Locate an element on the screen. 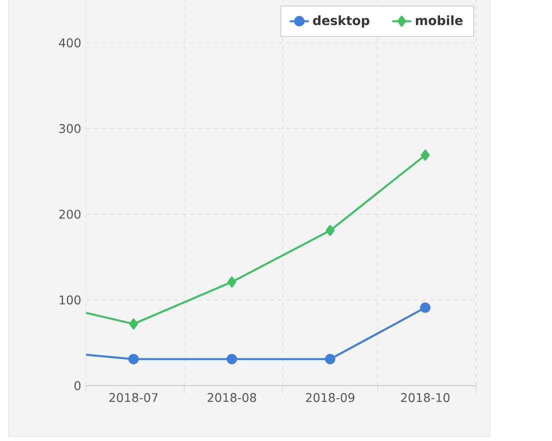 This screenshot has width=552, height=441. y-tick-label: 400 is located at coordinates (69, 43).